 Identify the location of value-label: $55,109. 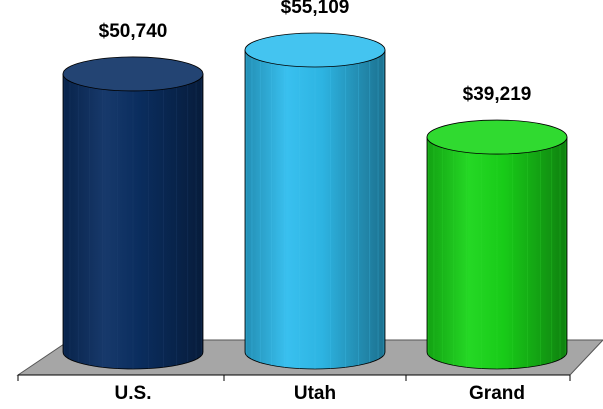
(315, 9).